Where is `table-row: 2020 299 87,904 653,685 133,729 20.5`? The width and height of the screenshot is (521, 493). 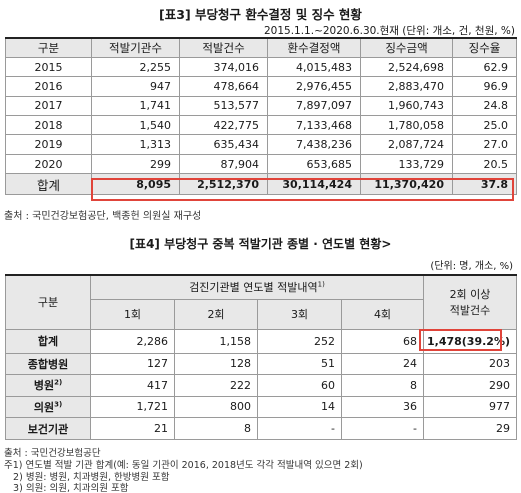 table-row: 2020 299 87,904 653,685 133,729 20.5 is located at coordinates (261, 164).